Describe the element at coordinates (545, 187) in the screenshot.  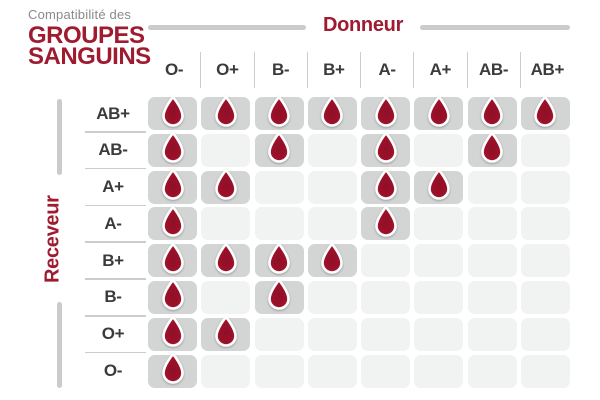
I see `cell-receiver-A+-donor-AB+` at that location.